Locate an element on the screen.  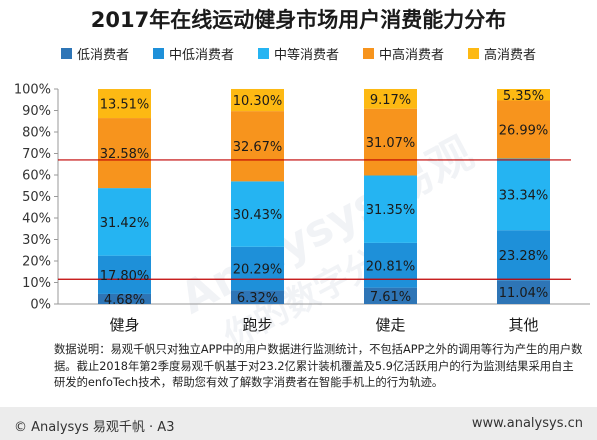
legend-label: 中等消费者 is located at coordinates (306, 55).